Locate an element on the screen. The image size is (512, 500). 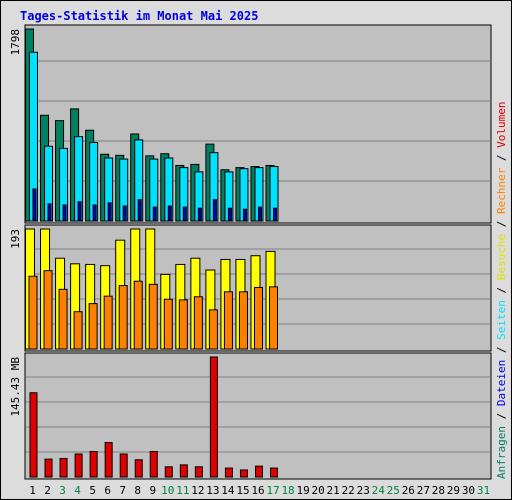
x-label-14: 14 is located at coordinates (228, 490).